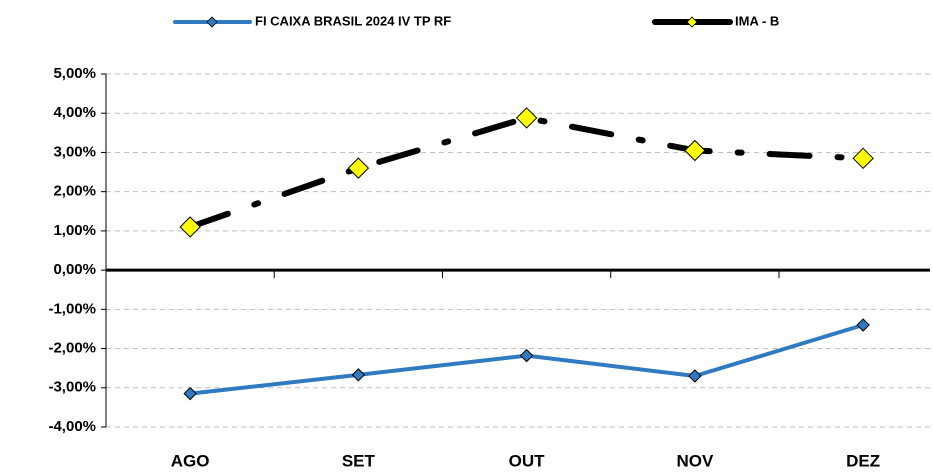 The height and width of the screenshot is (473, 933). I want to click on y-tick-label: -1,00%, so click(72, 308).